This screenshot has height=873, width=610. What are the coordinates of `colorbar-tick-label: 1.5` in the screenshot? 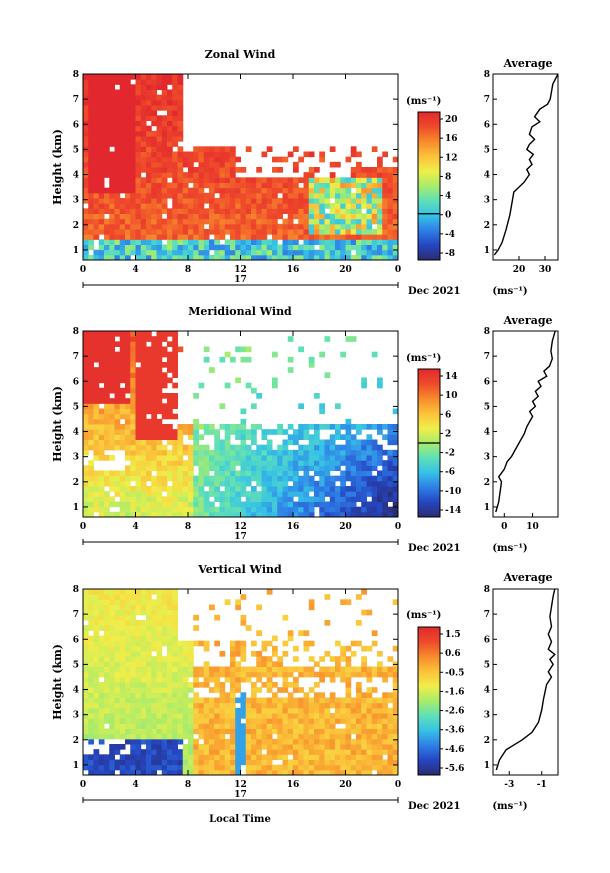 It's located at (453, 635).